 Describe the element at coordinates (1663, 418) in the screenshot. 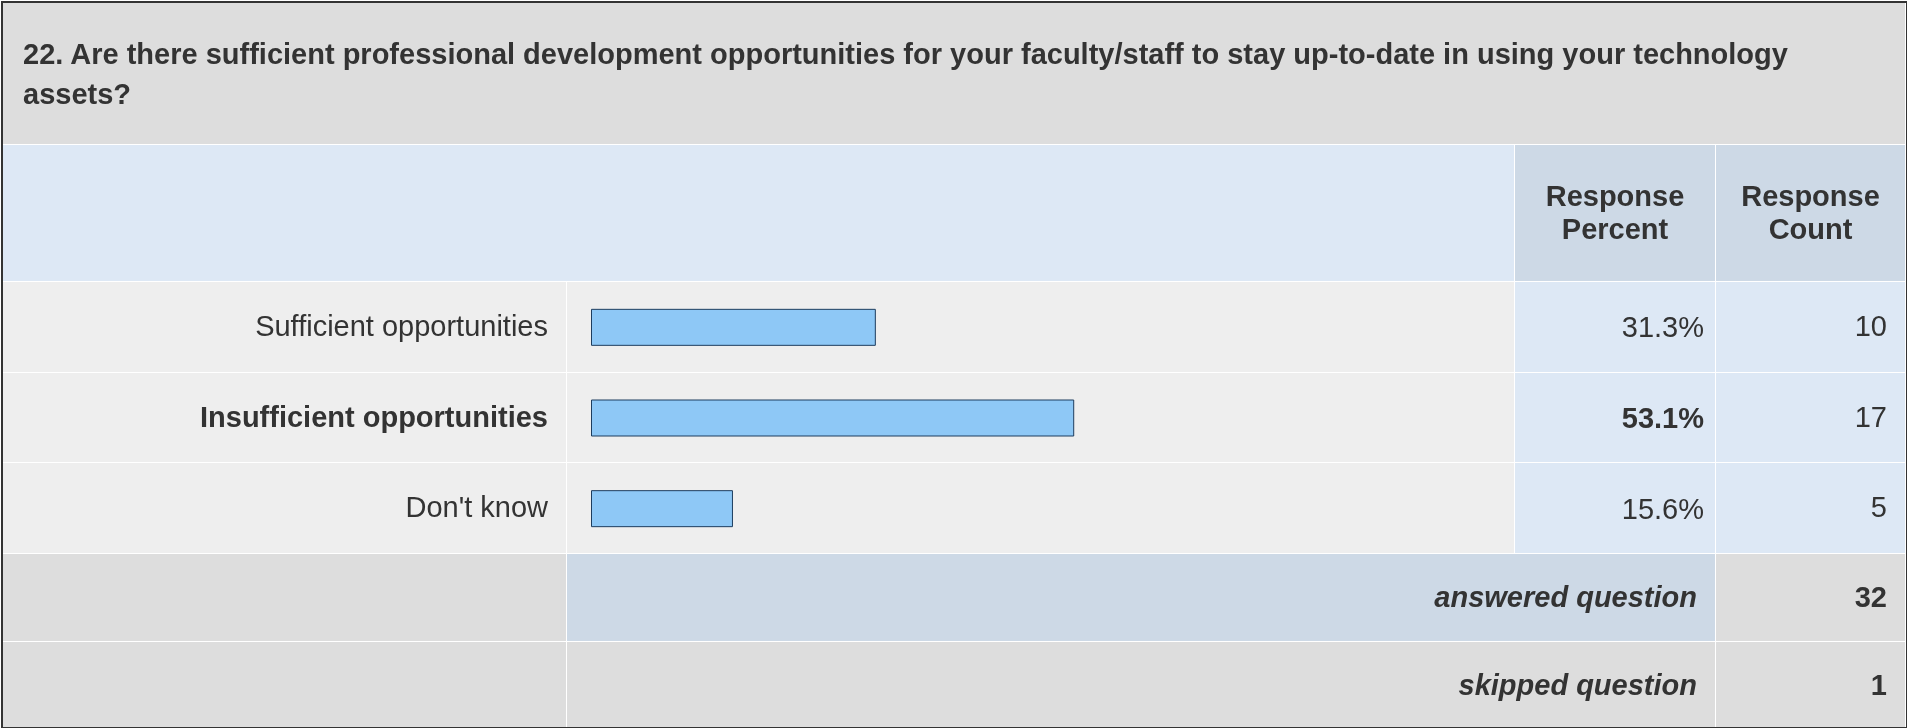

I see `data-label: 53.1%` at that location.